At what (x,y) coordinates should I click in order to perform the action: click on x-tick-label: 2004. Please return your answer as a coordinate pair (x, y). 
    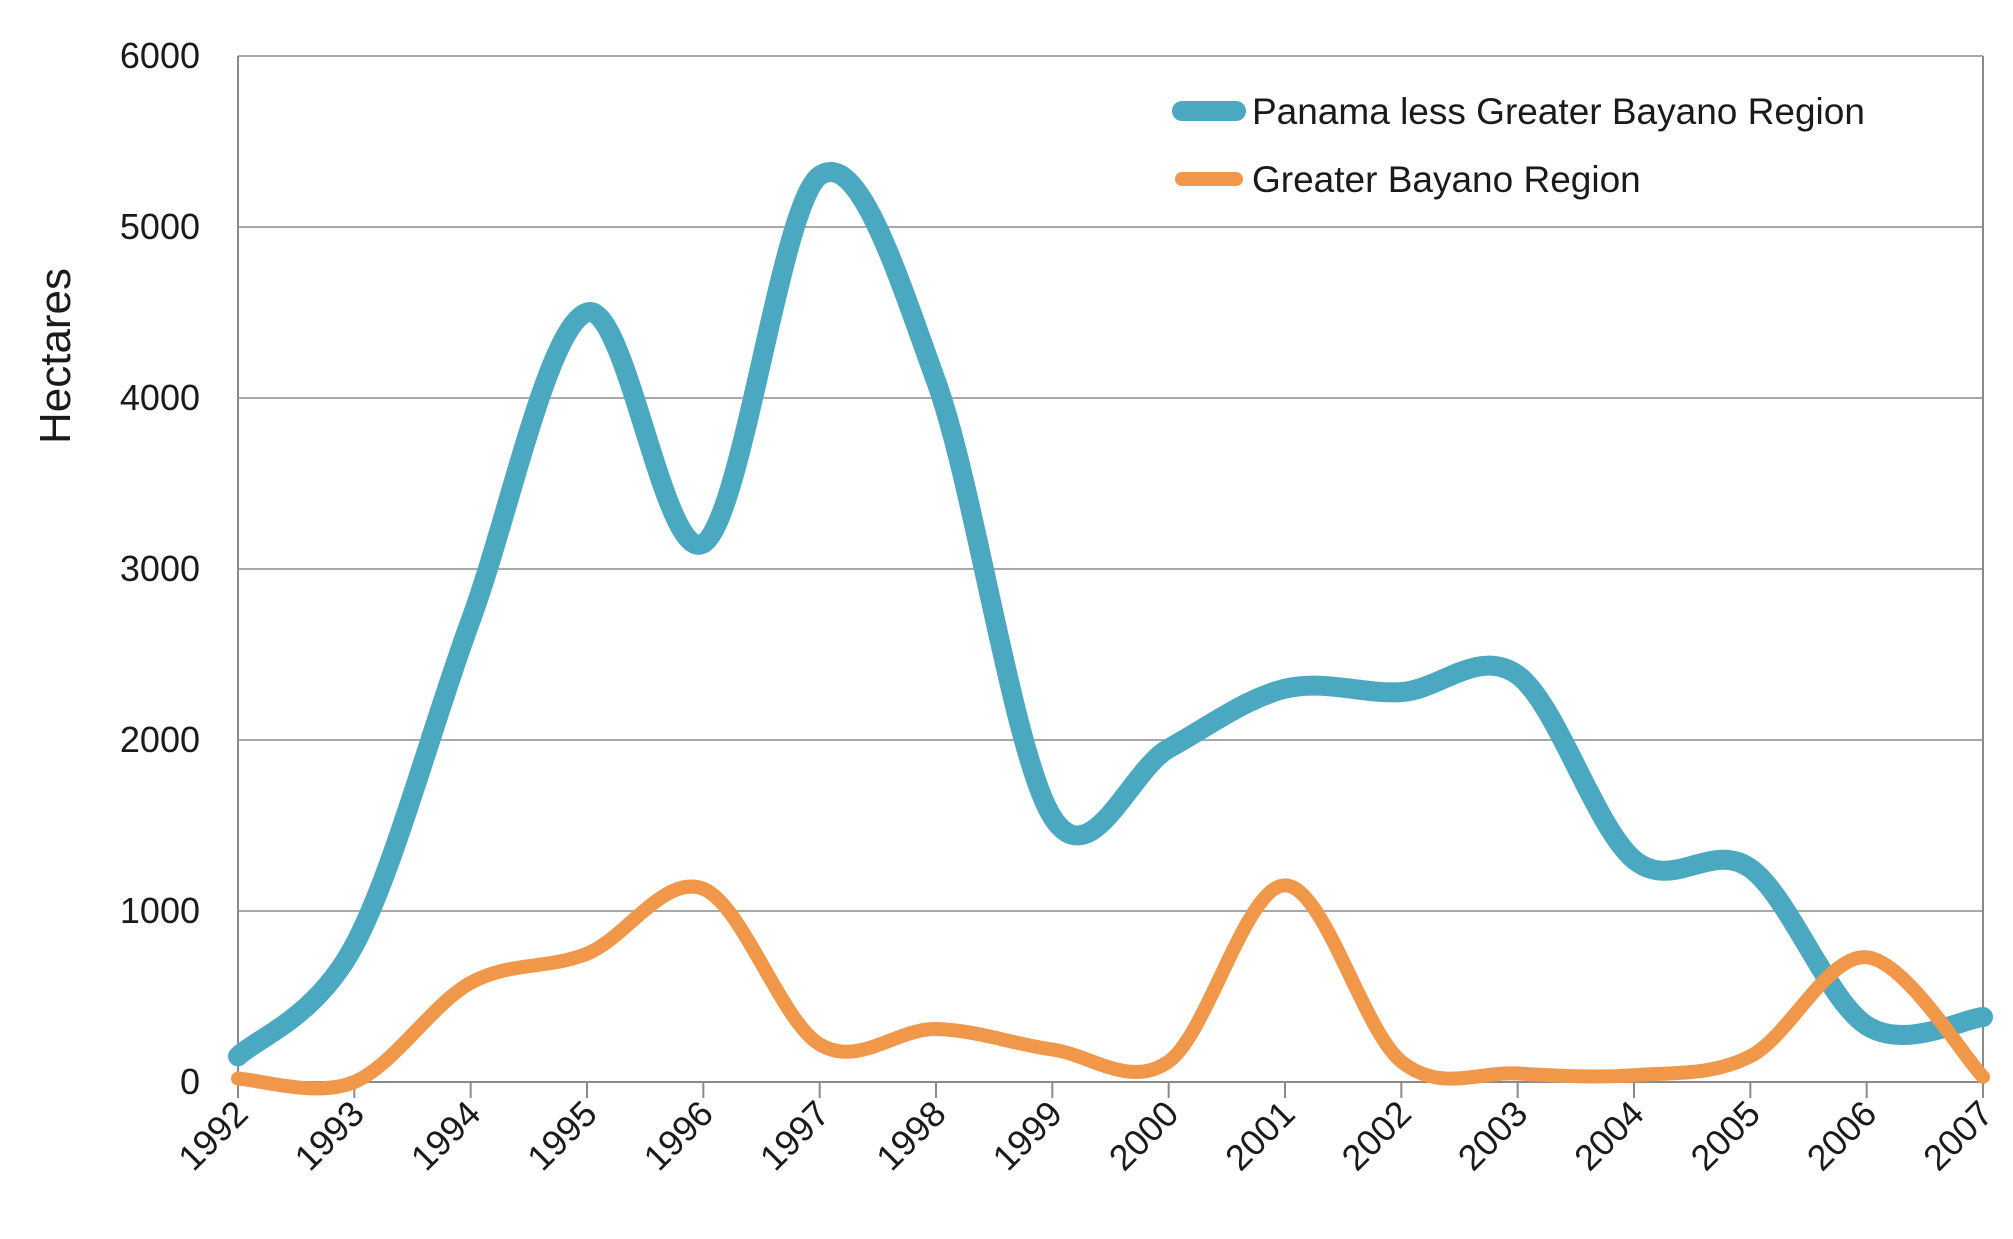
    Looking at the image, I should click on (1609, 1136).